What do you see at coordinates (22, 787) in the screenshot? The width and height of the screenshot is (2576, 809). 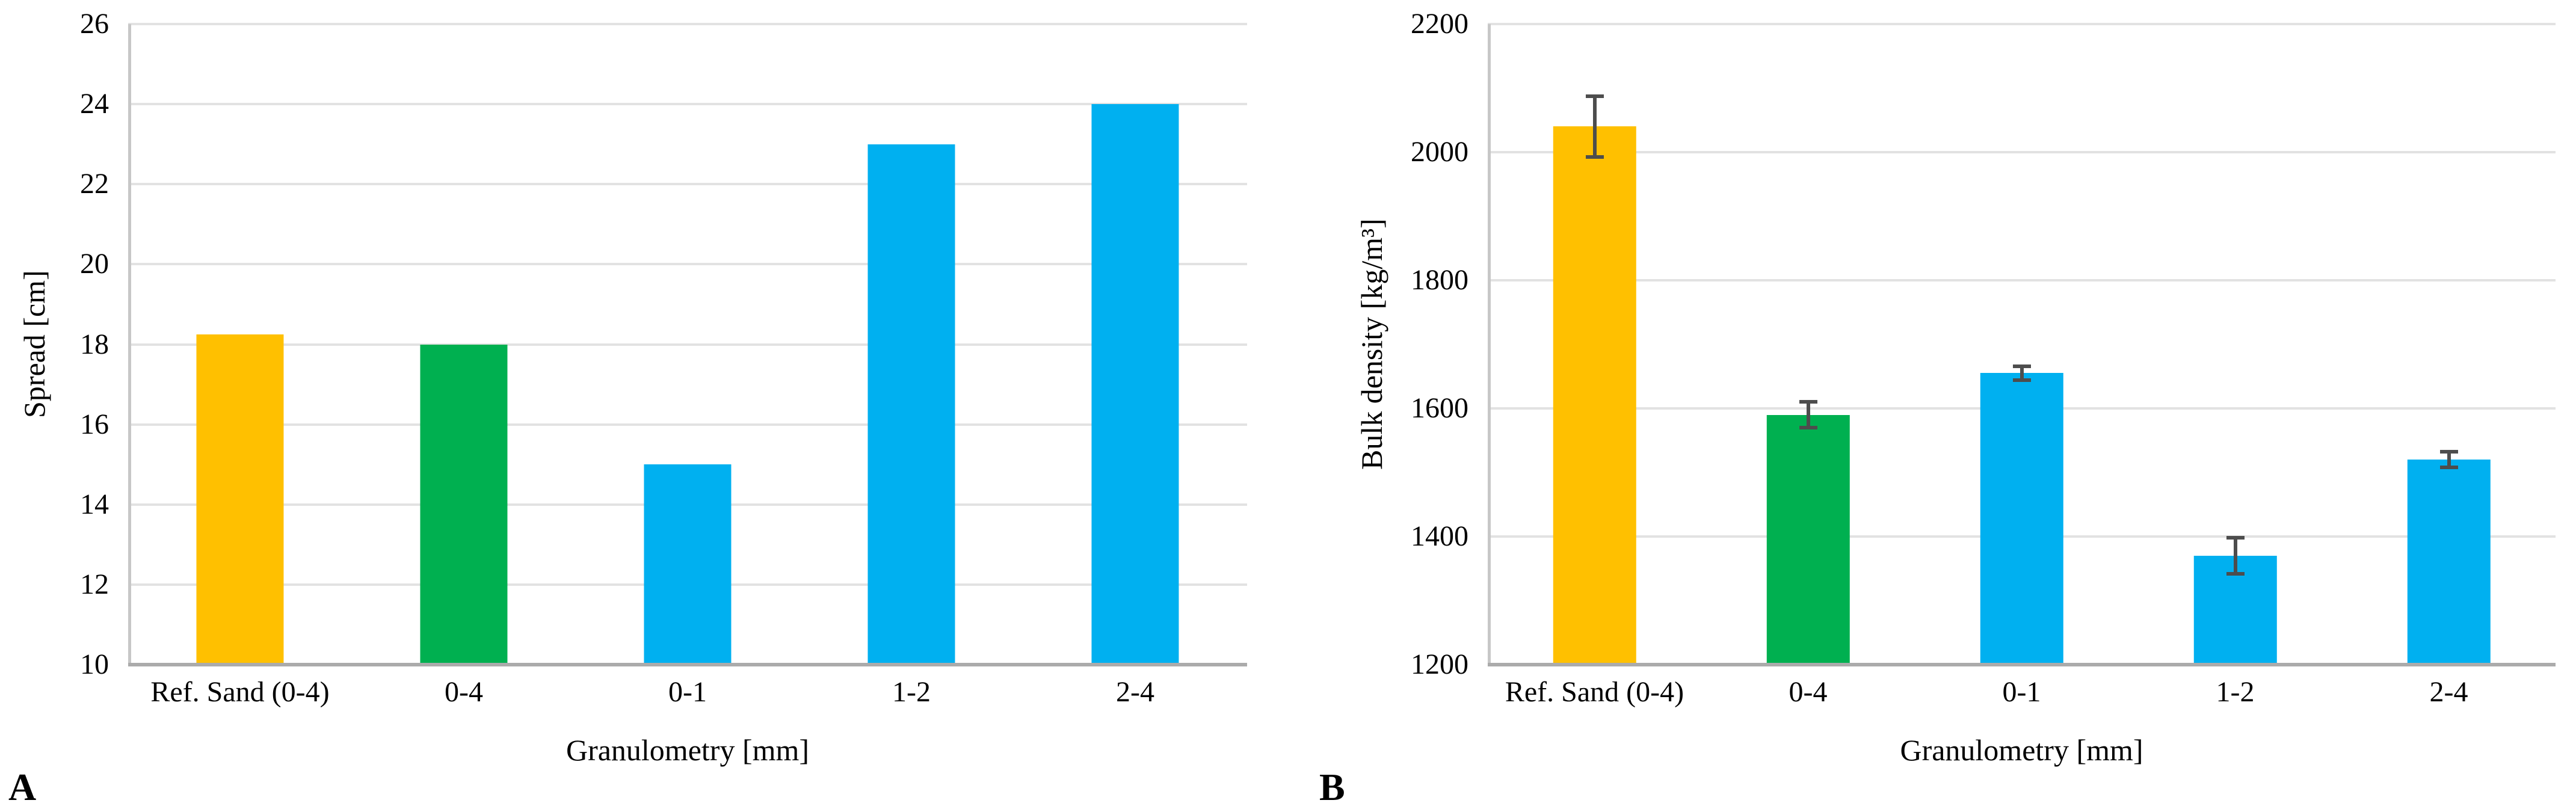 I see `panel-label-a: A` at bounding box center [22, 787].